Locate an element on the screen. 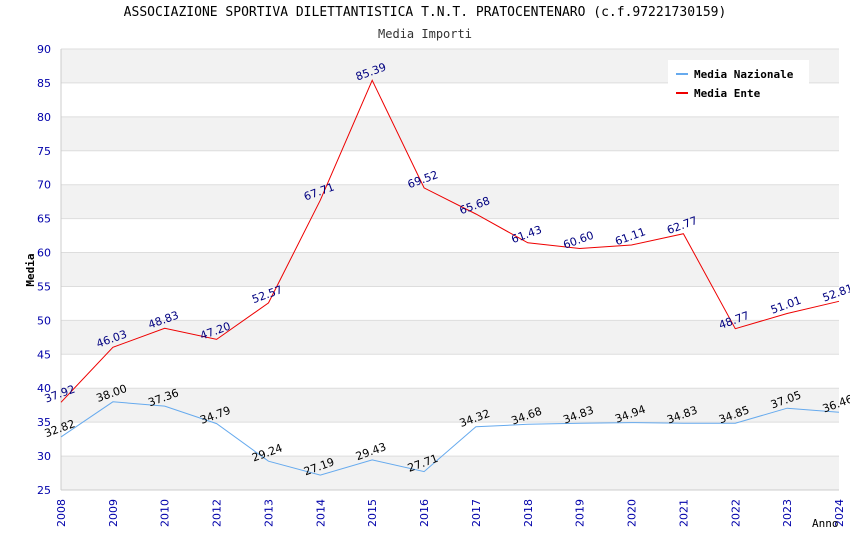  x-tick-label: 2019 is located at coordinates (580, 513).